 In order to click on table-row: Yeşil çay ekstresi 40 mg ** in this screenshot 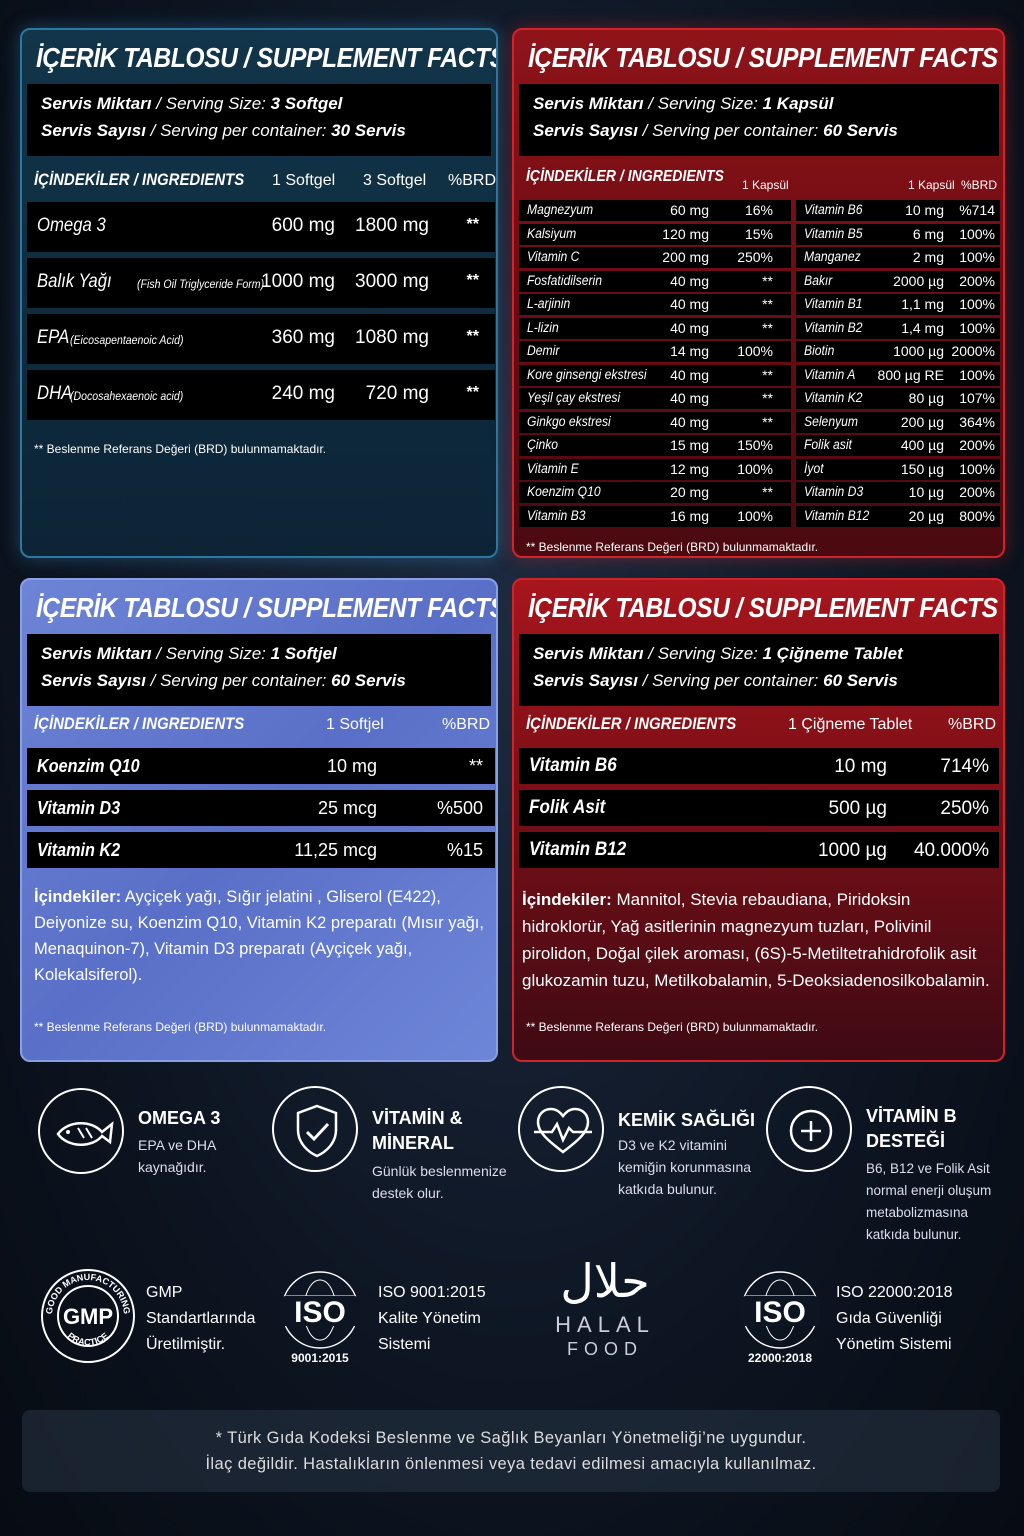, I will do `click(655, 398)`.